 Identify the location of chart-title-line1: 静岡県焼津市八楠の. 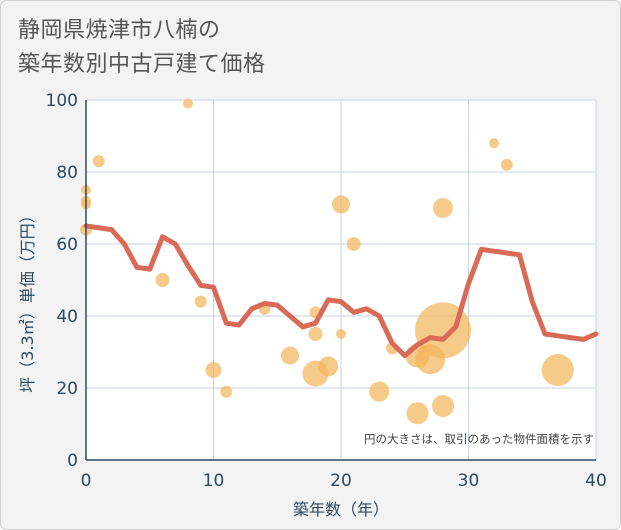
(119, 30).